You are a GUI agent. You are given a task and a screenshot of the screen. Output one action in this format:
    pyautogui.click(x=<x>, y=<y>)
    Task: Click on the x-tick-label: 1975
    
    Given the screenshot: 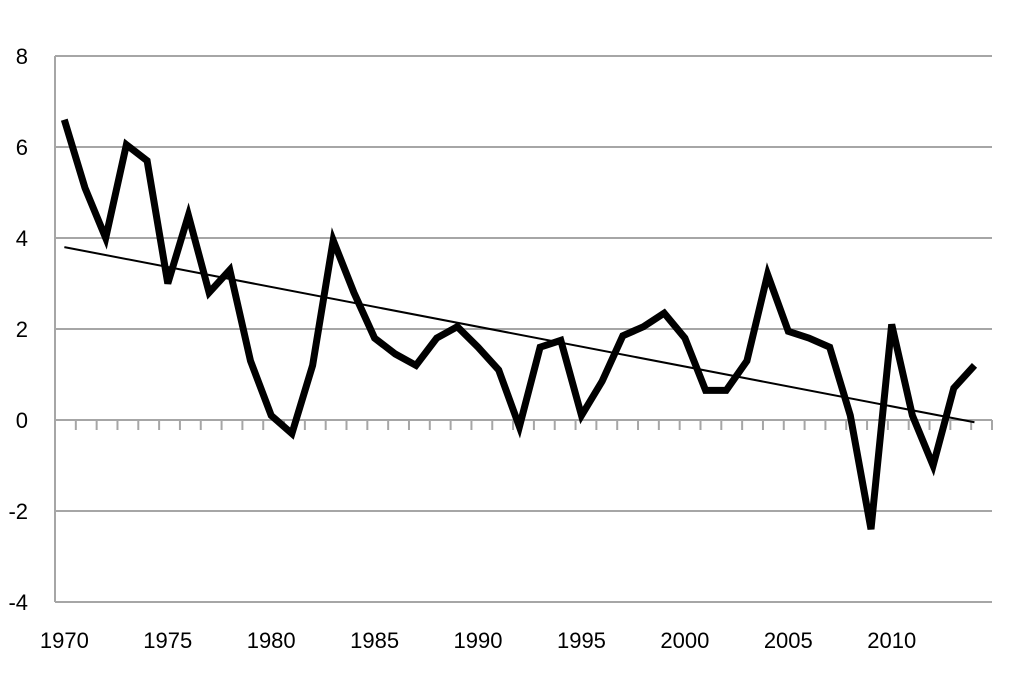 What is the action you would take?
    pyautogui.click(x=167, y=640)
    